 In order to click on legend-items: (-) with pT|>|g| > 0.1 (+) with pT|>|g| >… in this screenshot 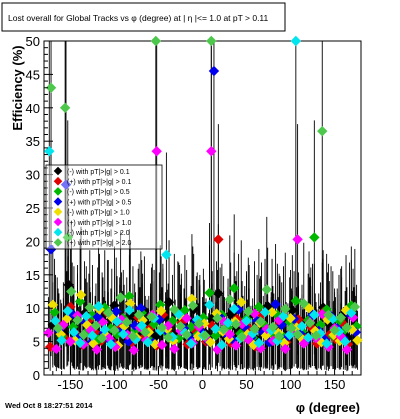, I will do `click(92, 206)`.